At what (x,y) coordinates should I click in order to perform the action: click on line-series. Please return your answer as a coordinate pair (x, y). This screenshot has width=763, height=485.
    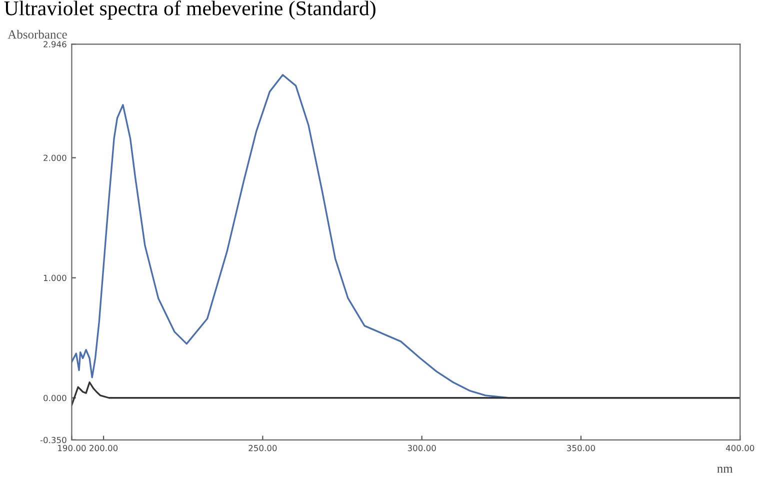
    Looking at the image, I should click on (406, 393).